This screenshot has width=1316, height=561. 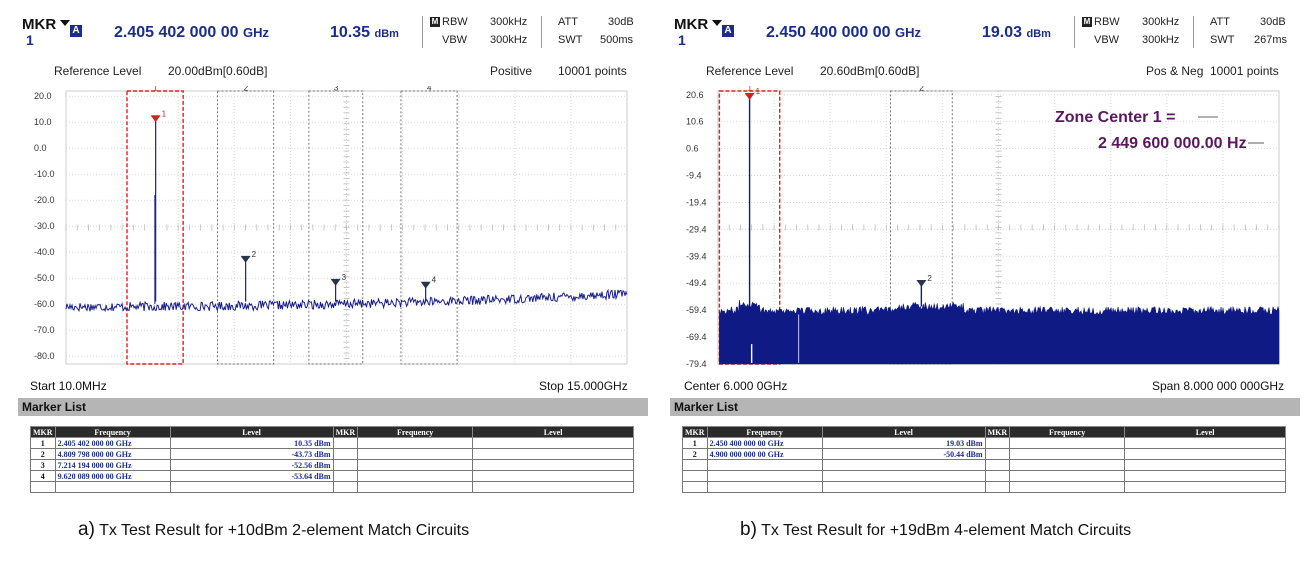 I want to click on detector-mode: Pos & Neg, so click(x=1175, y=71).